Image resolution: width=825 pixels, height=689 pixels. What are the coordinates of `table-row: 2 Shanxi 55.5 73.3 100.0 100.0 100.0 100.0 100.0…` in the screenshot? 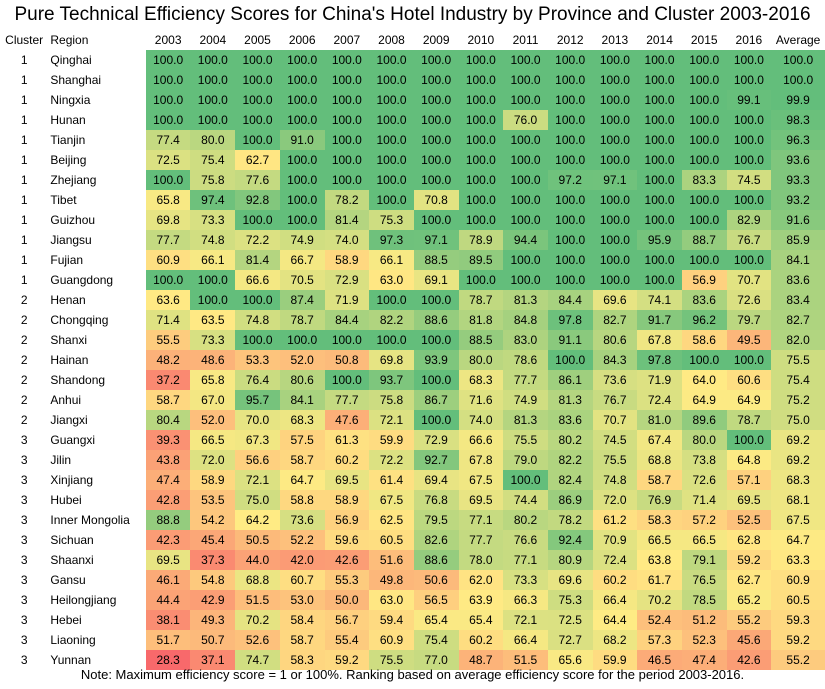 It's located at (412, 340).